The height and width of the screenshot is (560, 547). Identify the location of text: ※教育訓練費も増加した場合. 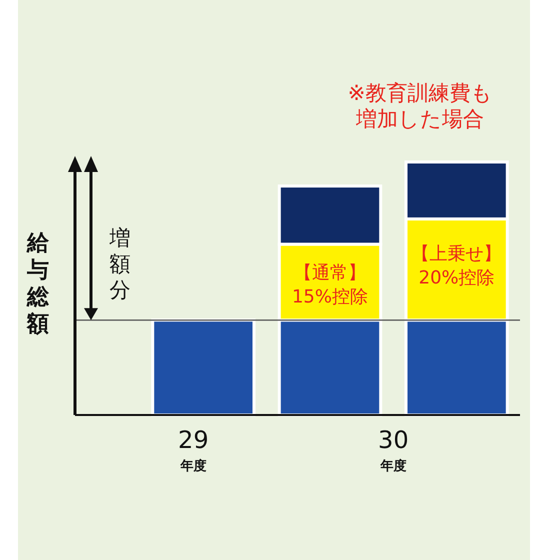
(420, 106).